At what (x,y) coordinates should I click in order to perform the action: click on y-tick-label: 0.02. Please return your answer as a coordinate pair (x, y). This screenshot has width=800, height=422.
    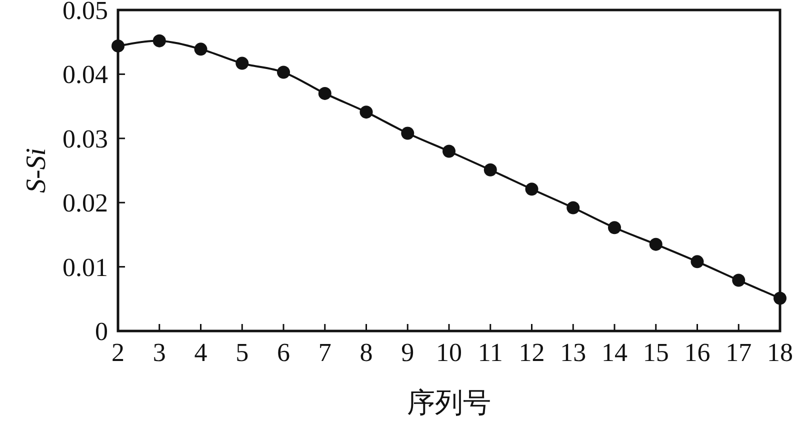
    Looking at the image, I should click on (85, 203).